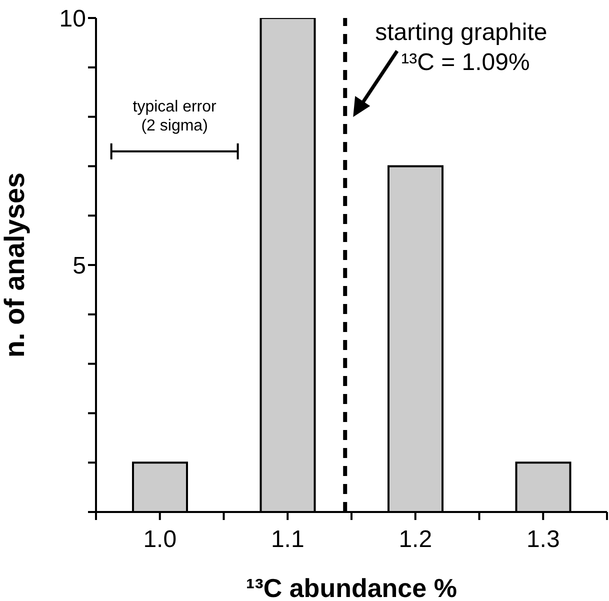  What do you see at coordinates (351, 587) in the screenshot?
I see `x-axis-title: ¹³C abundance %` at bounding box center [351, 587].